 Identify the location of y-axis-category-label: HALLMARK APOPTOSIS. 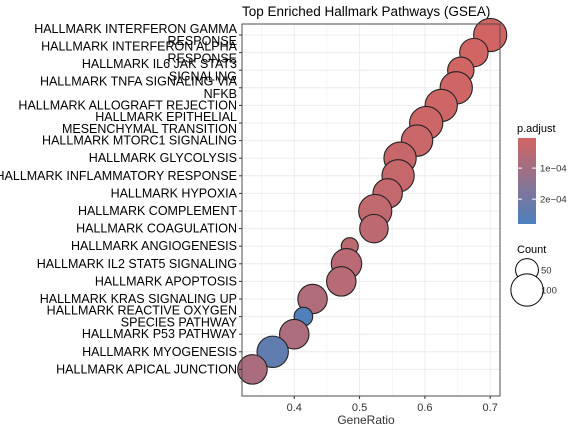
(166, 281).